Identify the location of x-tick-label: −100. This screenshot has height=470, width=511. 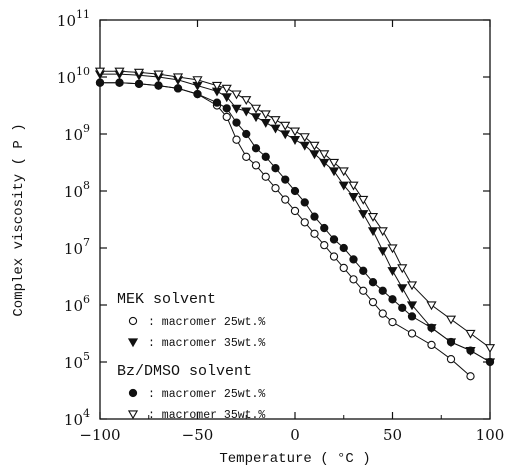
(99, 435).